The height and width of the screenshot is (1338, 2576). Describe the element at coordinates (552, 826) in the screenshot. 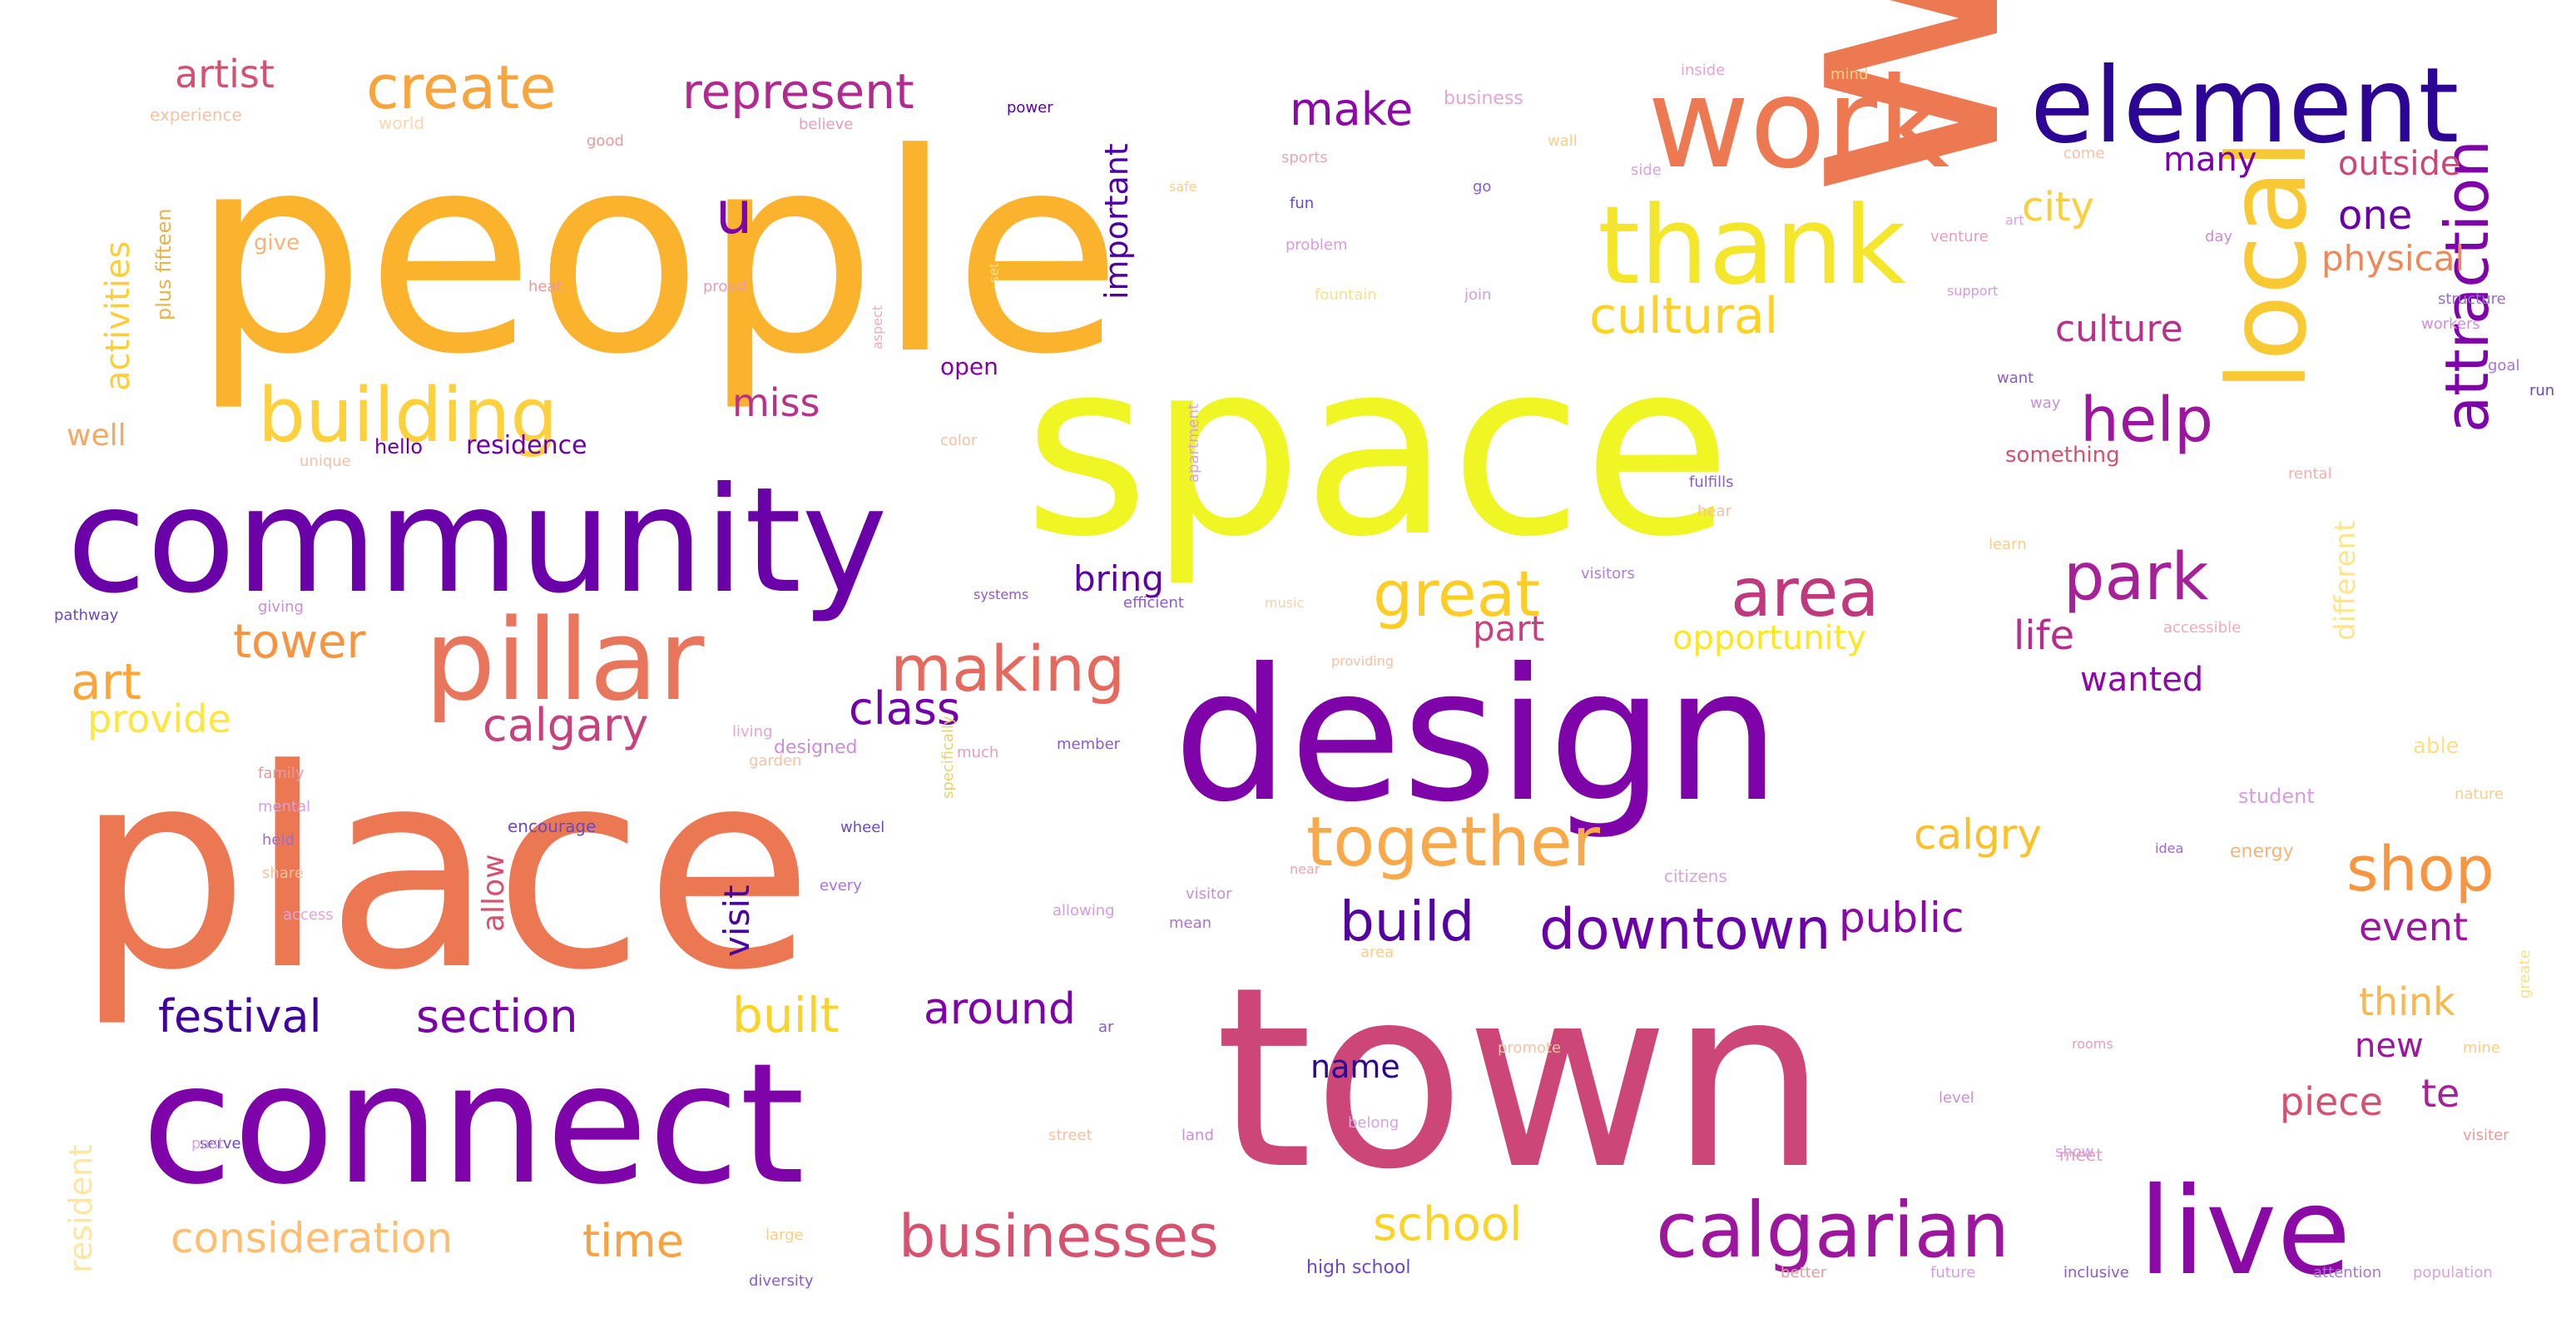

I see `word-encourage: encourage` at that location.